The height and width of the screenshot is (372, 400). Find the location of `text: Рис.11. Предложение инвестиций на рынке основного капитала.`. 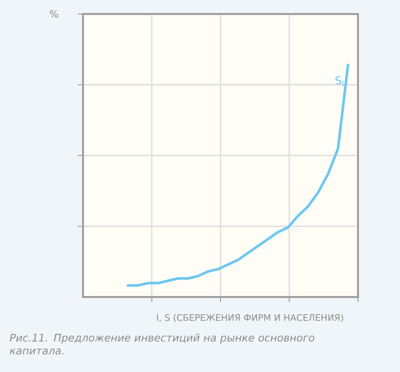

text: Рис.11. Предложение инвестиций на рынке основного капитала. is located at coordinates (162, 344).